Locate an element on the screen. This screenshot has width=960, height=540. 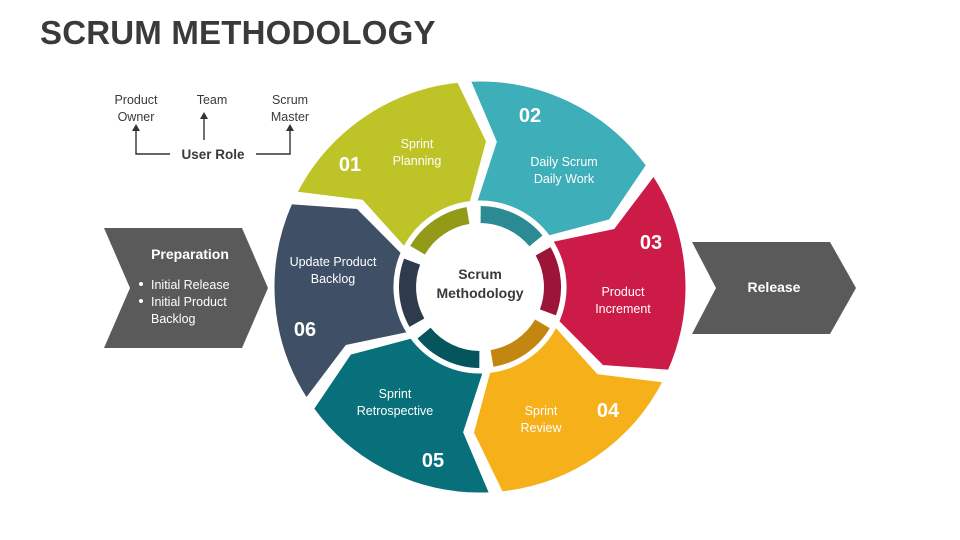
segment-label-sprint-review-line2: Review is located at coordinates (542, 428).